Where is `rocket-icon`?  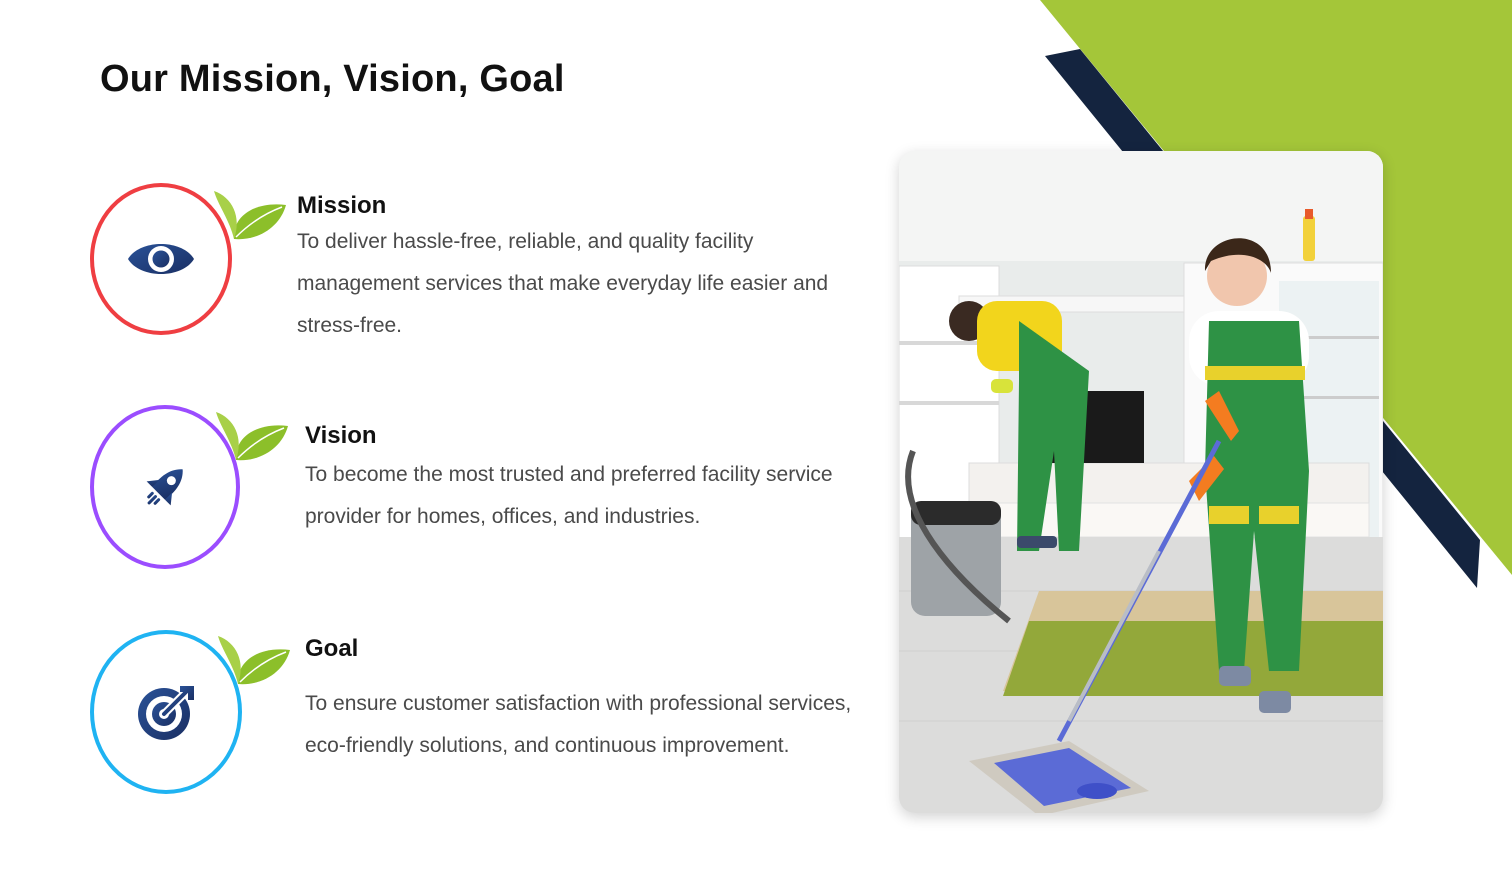 rocket-icon is located at coordinates (164, 487).